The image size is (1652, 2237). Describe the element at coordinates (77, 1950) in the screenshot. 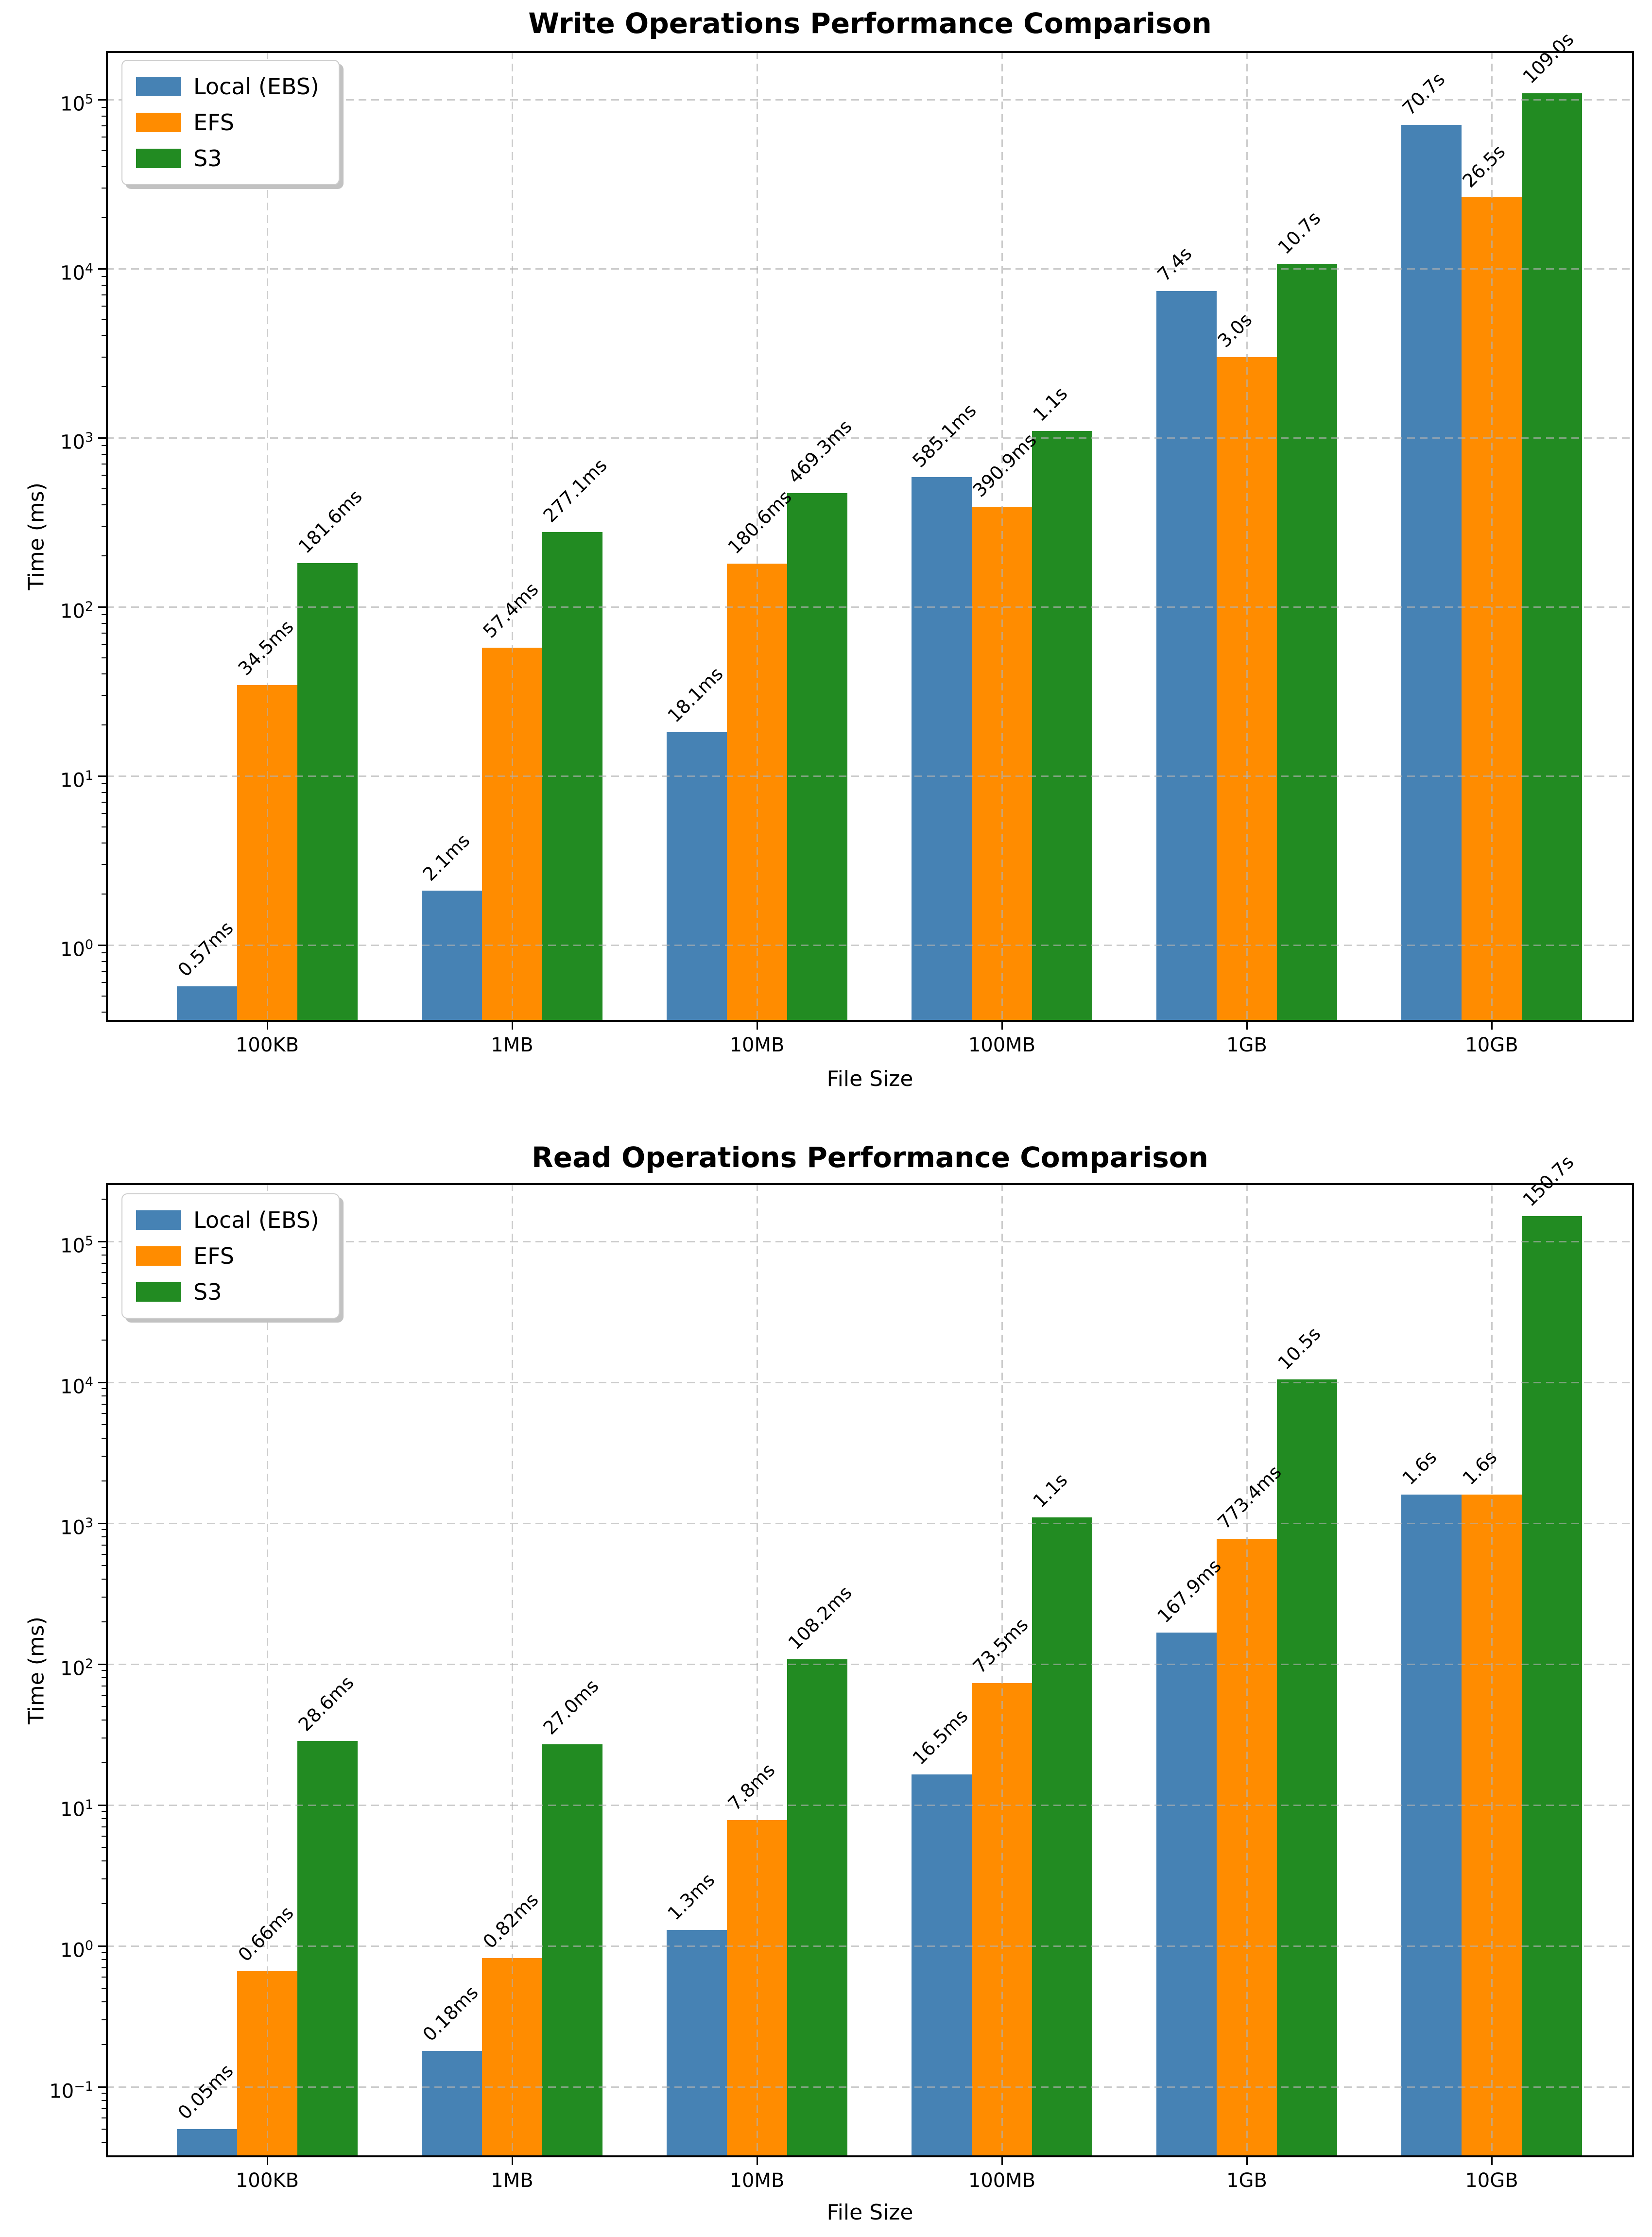

I see `y-tick-label: 100` at that location.